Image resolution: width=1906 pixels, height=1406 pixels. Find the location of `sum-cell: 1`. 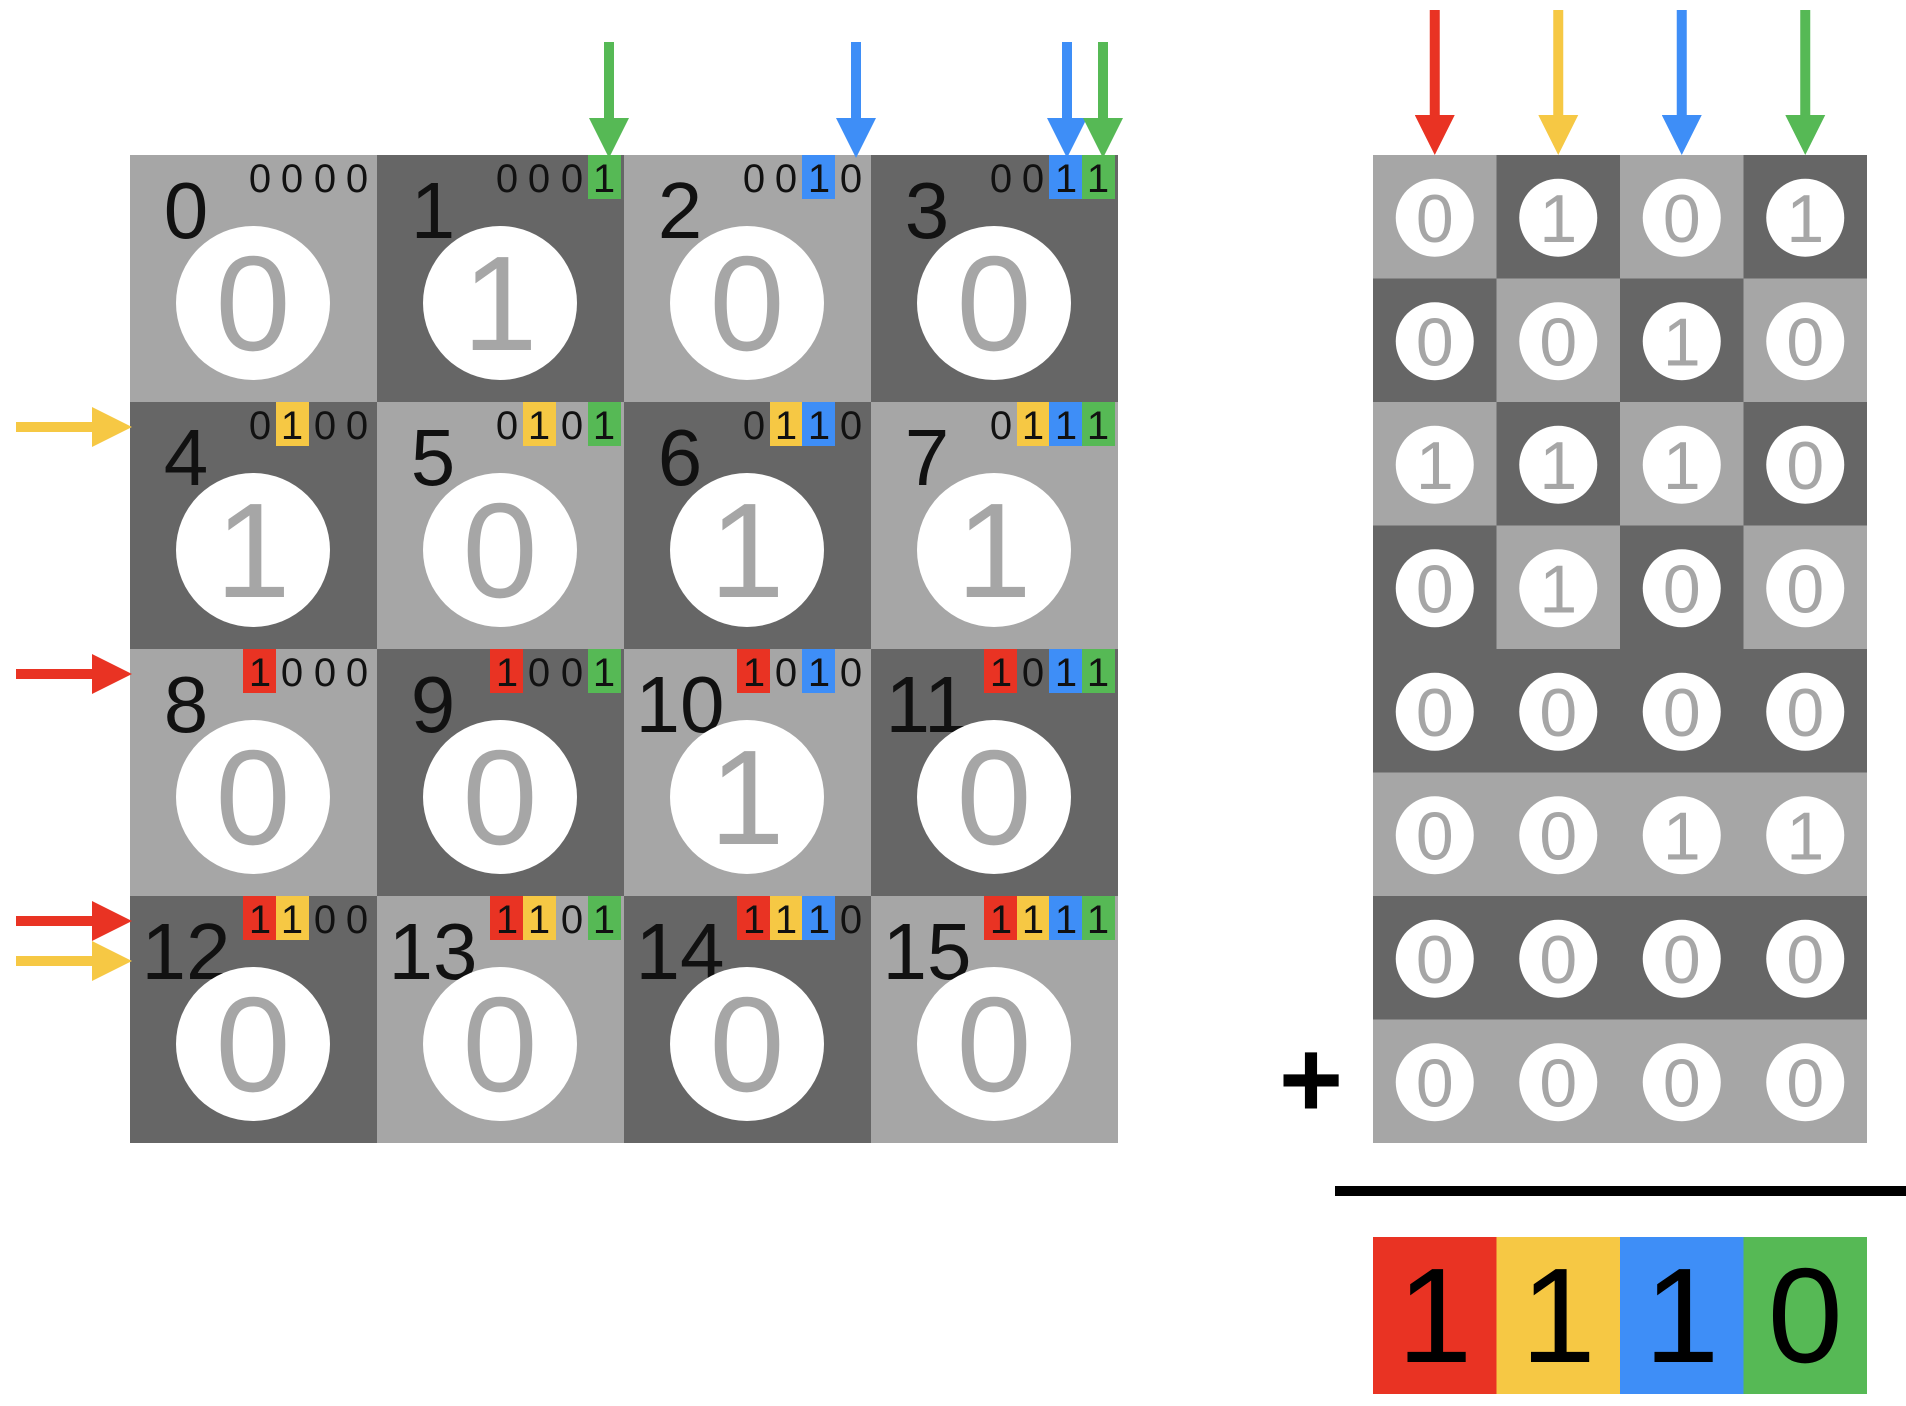

sum-cell: 1 is located at coordinates (1805, 834).